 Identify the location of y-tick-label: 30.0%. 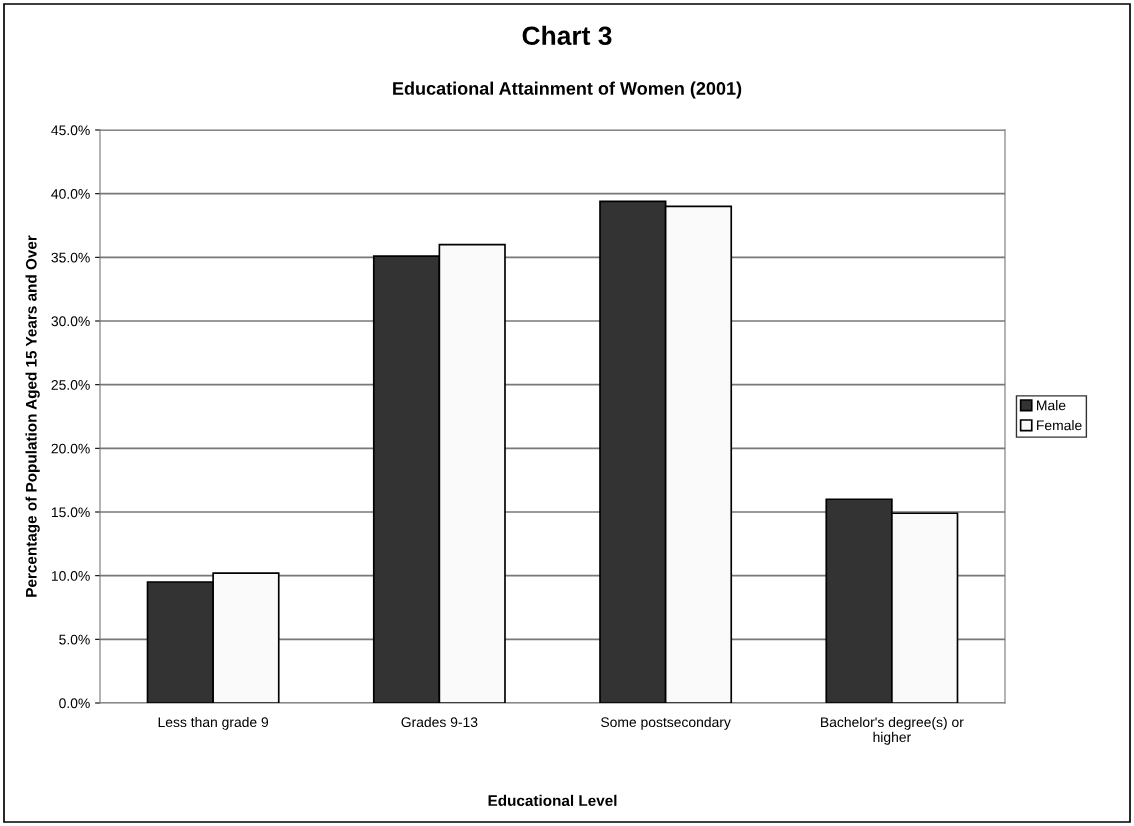
(70, 321).